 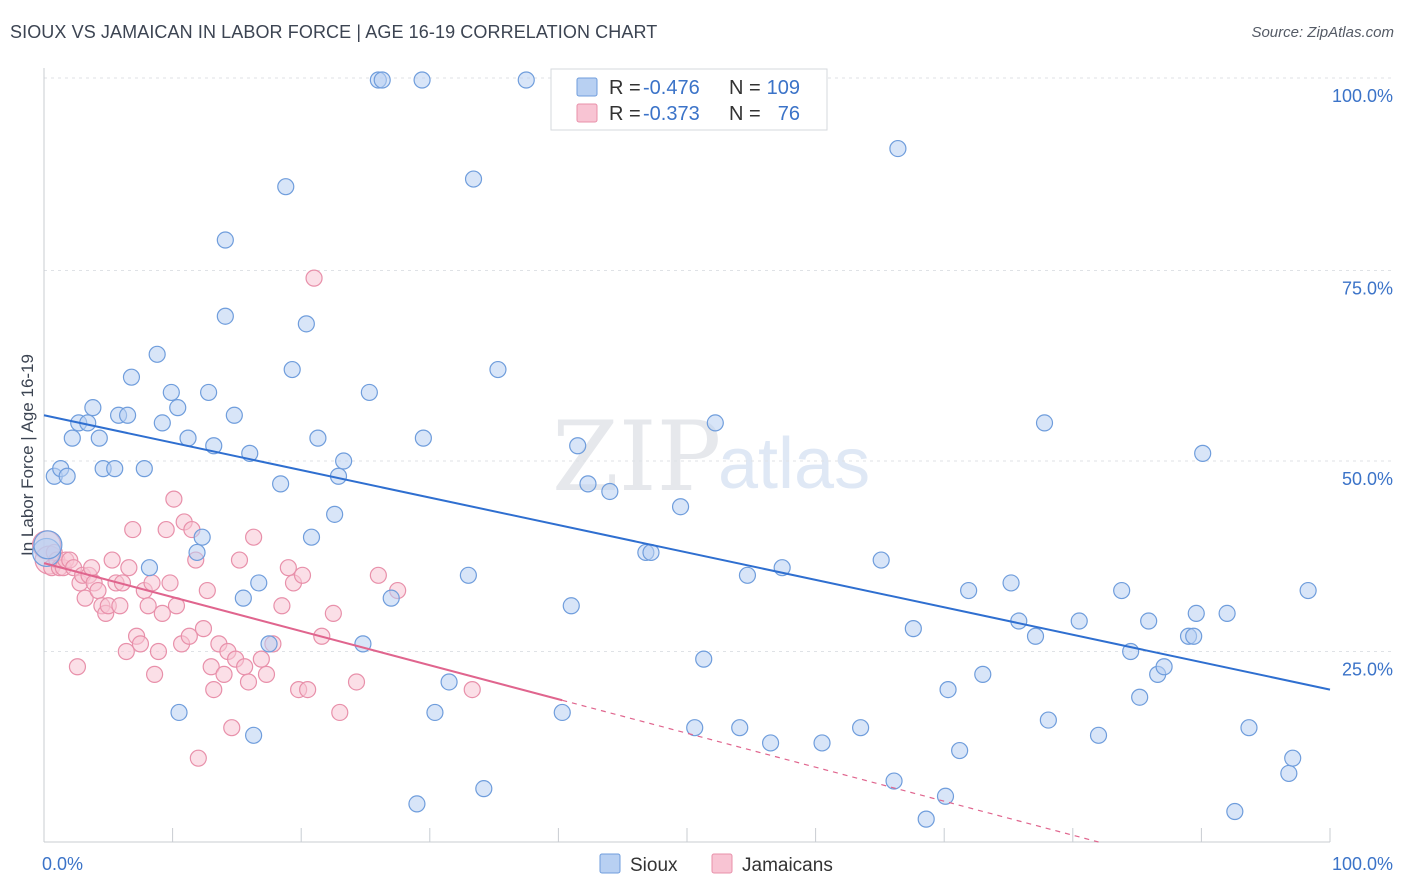 What do you see at coordinates (671, 88) in the screenshot?
I see `legend-r-value-sioux: -0.476` at bounding box center [671, 88].